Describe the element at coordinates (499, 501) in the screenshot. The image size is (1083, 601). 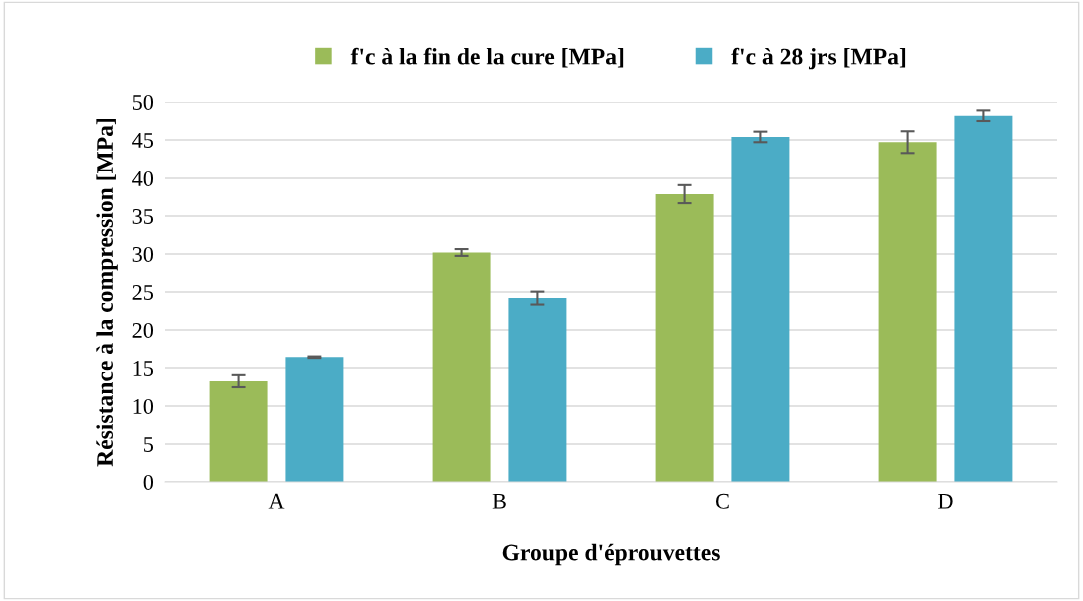
I see `x-tick-label: B` at that location.